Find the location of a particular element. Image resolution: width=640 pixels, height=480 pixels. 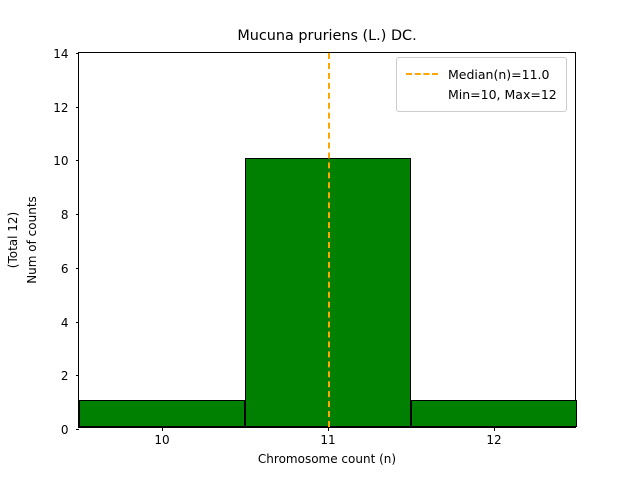

chart-title: Mucuna pruriens (L.) DC. is located at coordinates (327, 36).